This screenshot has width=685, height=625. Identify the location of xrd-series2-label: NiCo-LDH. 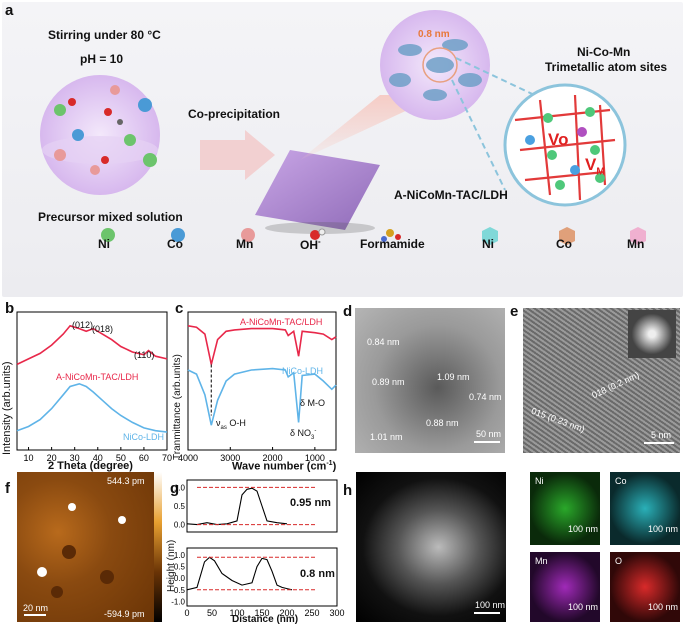
(144, 437).